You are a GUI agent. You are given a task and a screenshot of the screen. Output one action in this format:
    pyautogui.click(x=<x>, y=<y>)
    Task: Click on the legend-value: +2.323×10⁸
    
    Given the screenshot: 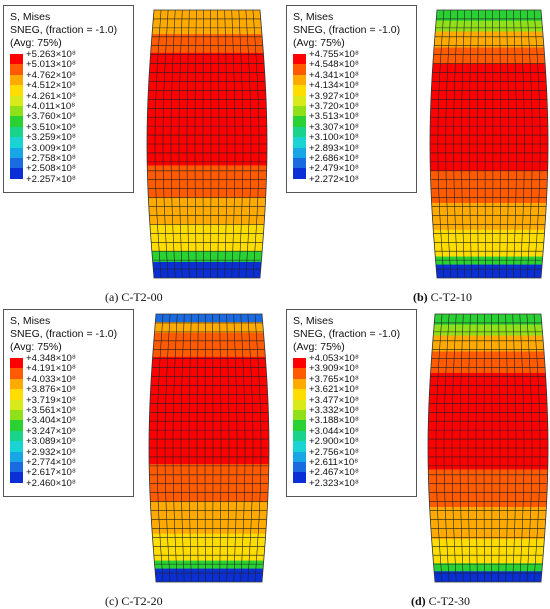 What is the action you would take?
    pyautogui.click(x=334, y=484)
    